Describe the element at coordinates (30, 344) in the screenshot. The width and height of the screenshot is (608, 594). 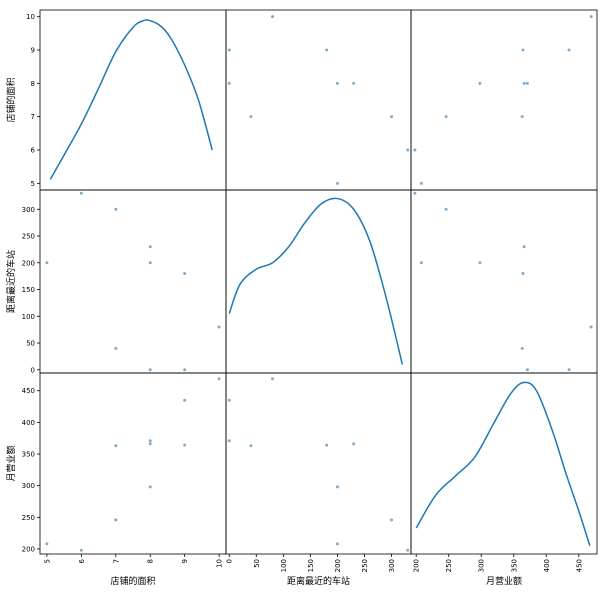
I see `y-tick-label: 50` at that location.